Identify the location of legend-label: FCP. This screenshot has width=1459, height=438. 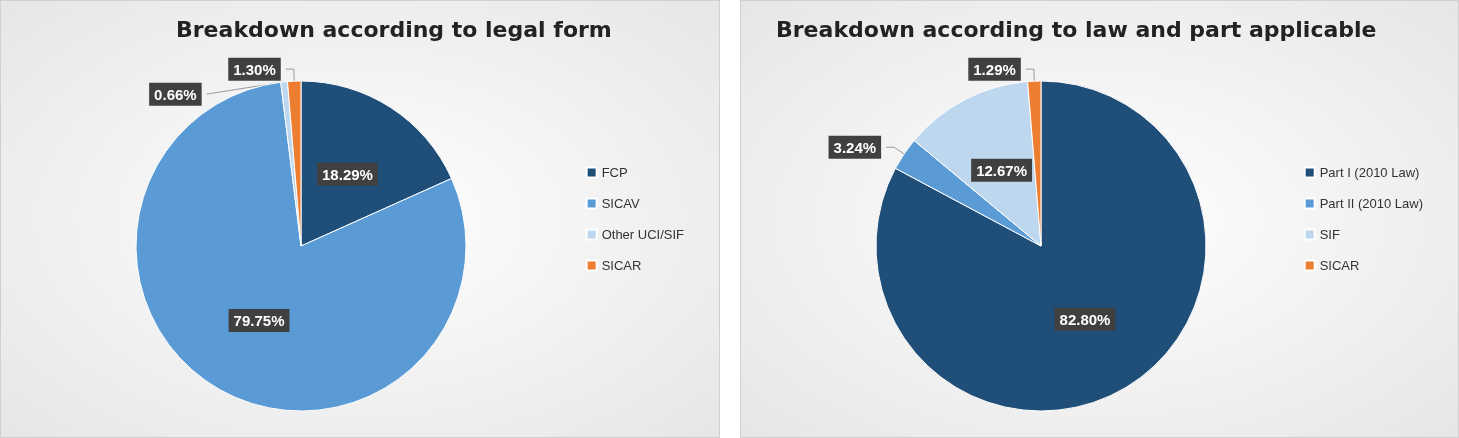
(614, 172).